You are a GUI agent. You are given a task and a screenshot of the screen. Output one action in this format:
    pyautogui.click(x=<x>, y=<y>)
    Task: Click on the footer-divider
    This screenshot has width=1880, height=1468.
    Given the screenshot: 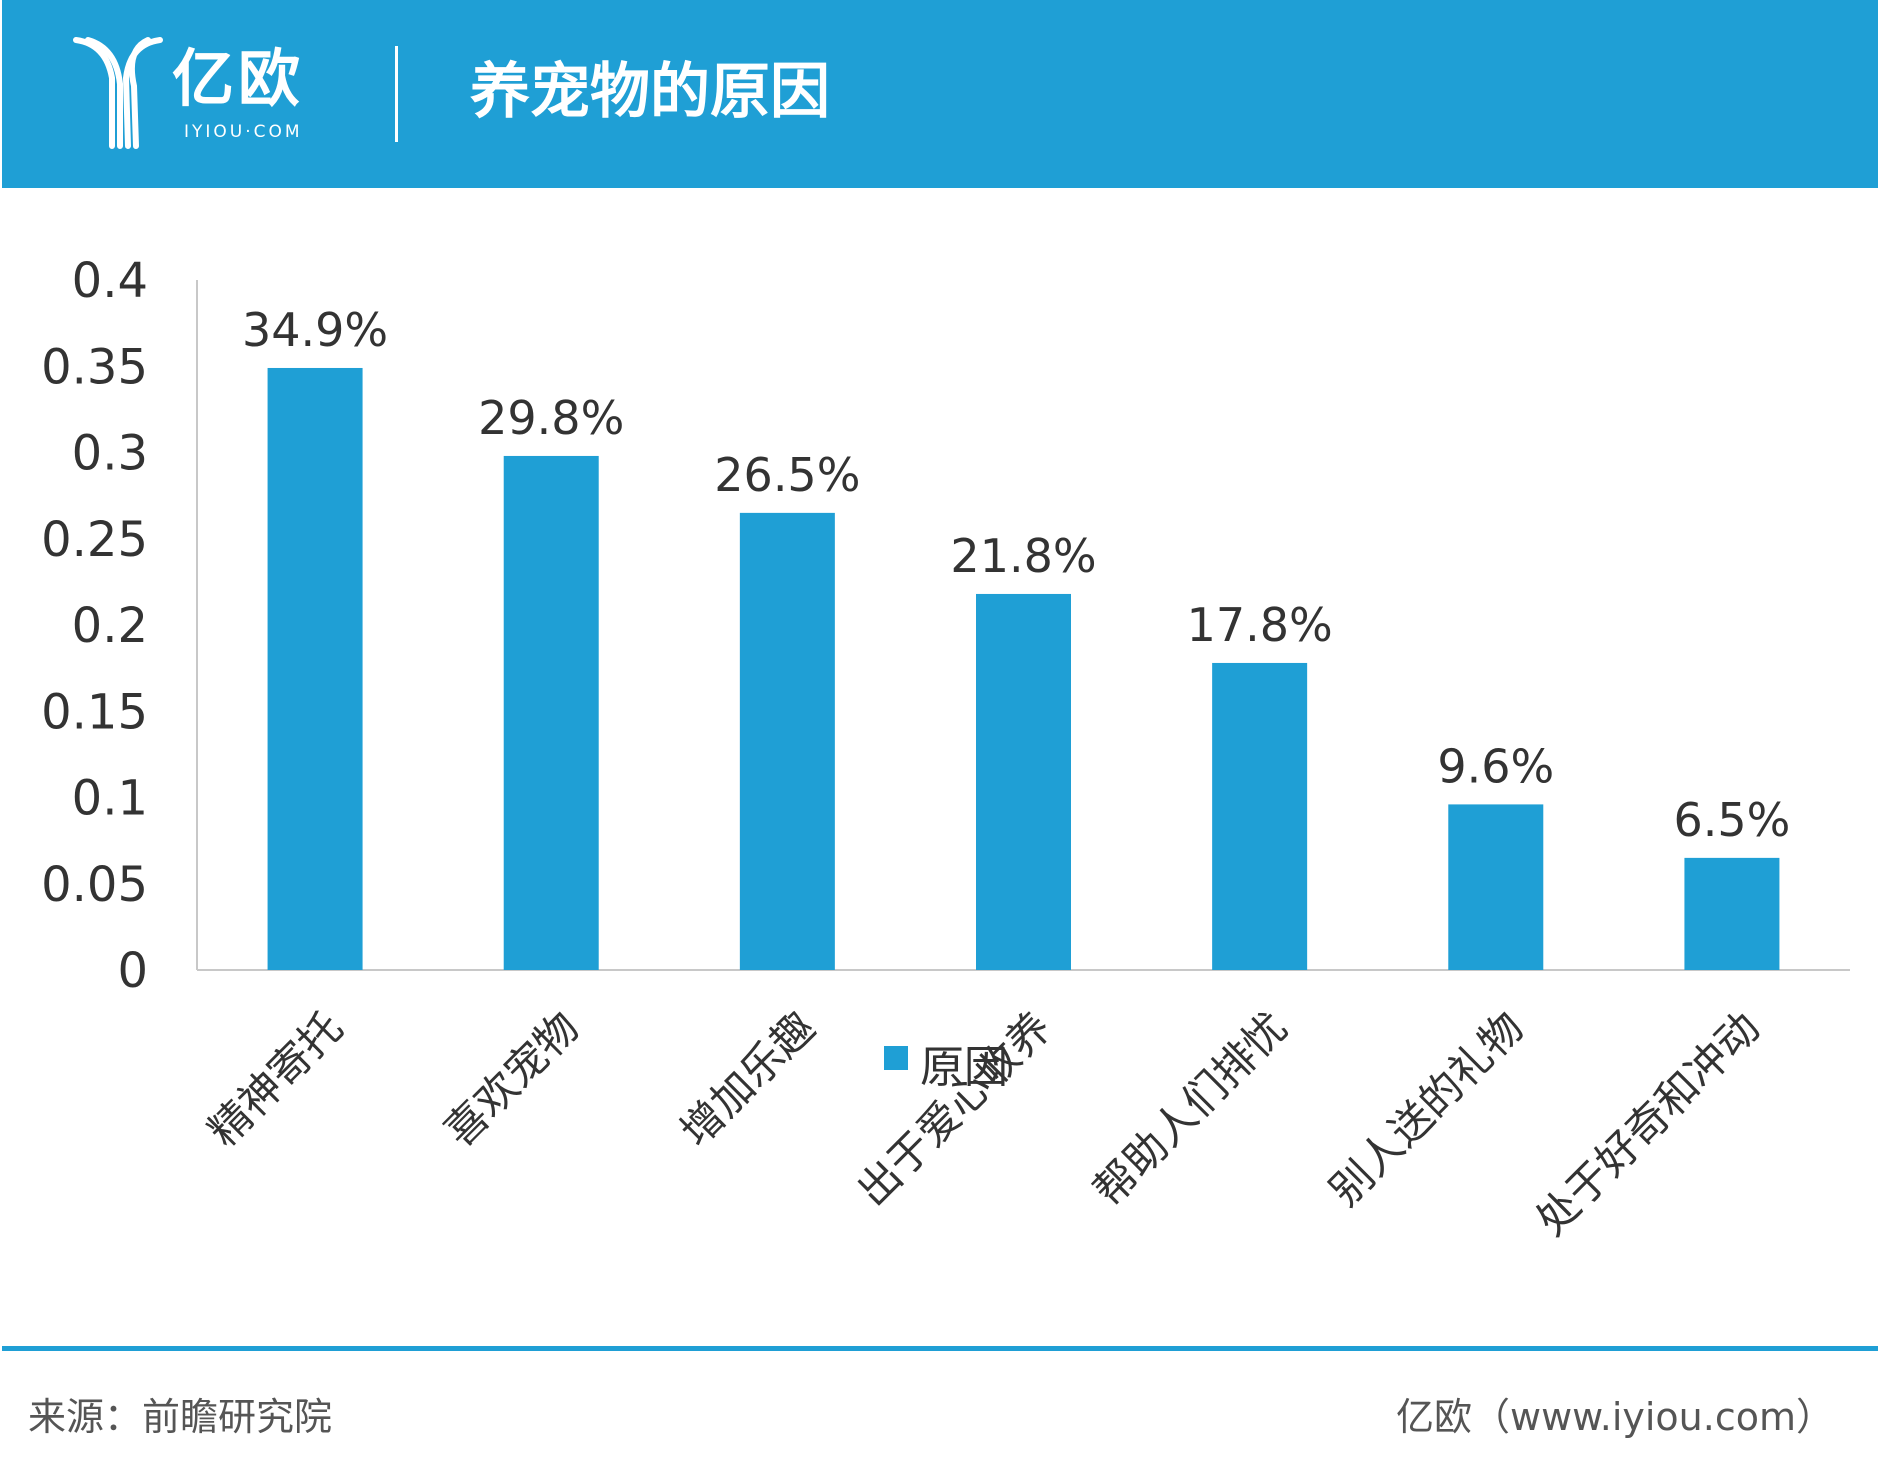 What is the action you would take?
    pyautogui.click(x=940, y=1348)
    